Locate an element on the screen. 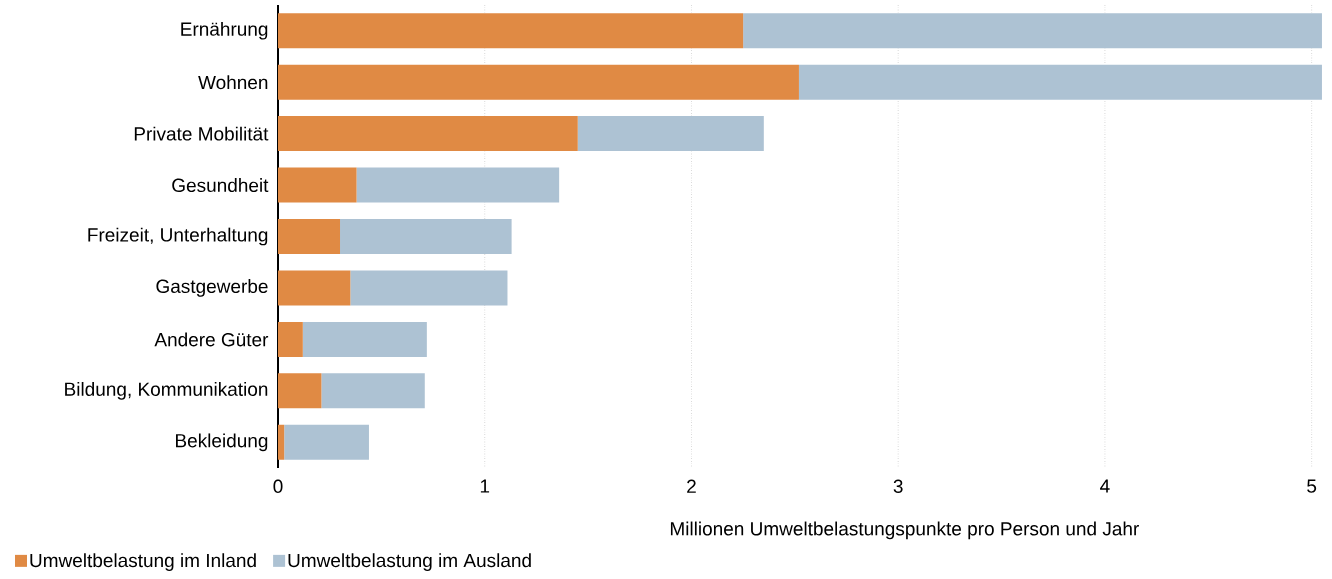  y-tick-label: Ernährung is located at coordinates (224, 30).